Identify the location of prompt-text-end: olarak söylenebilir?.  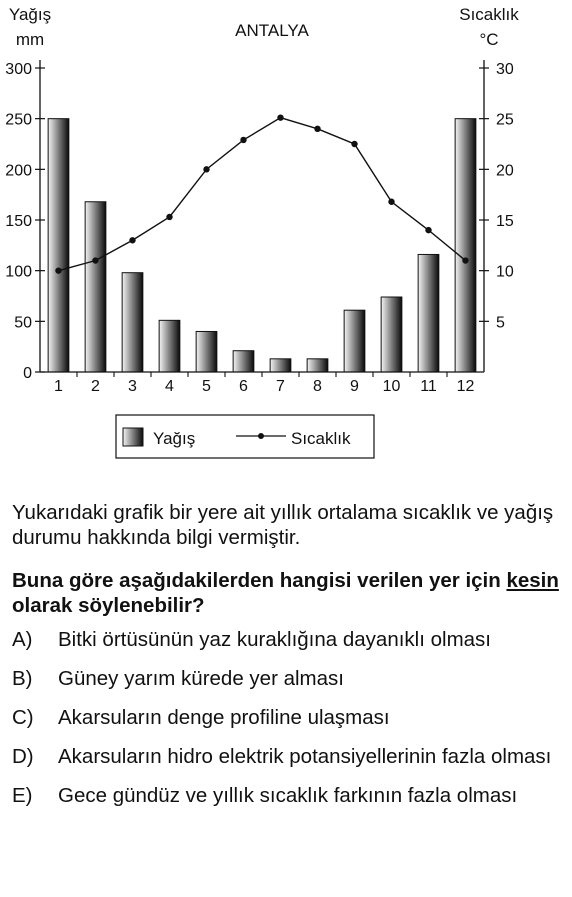
(108, 605).